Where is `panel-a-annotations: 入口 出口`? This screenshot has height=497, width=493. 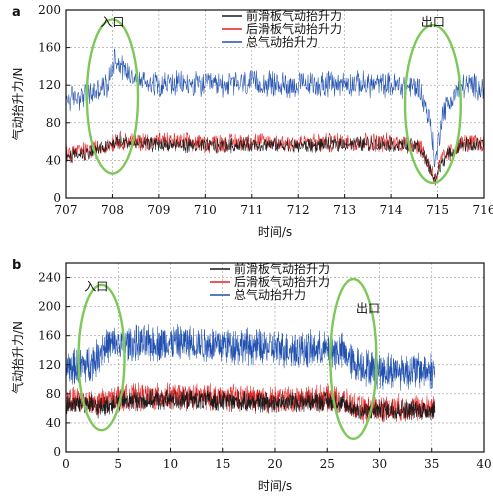
panel-a-annotations: 入口 出口 is located at coordinates (272, 22).